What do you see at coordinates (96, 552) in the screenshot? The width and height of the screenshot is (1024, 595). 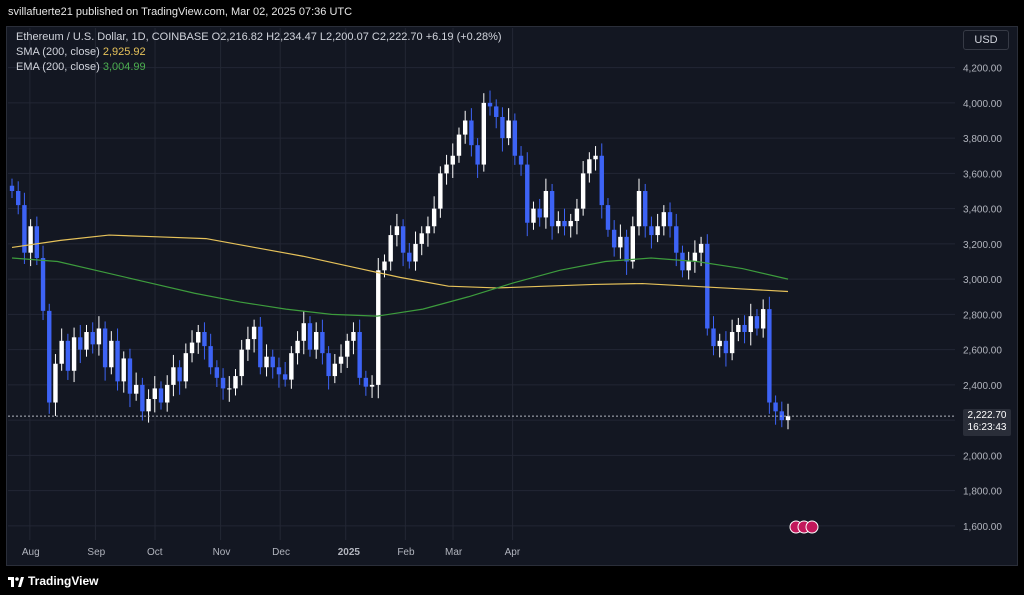 I see `time-axis-tick: Sep` at bounding box center [96, 552].